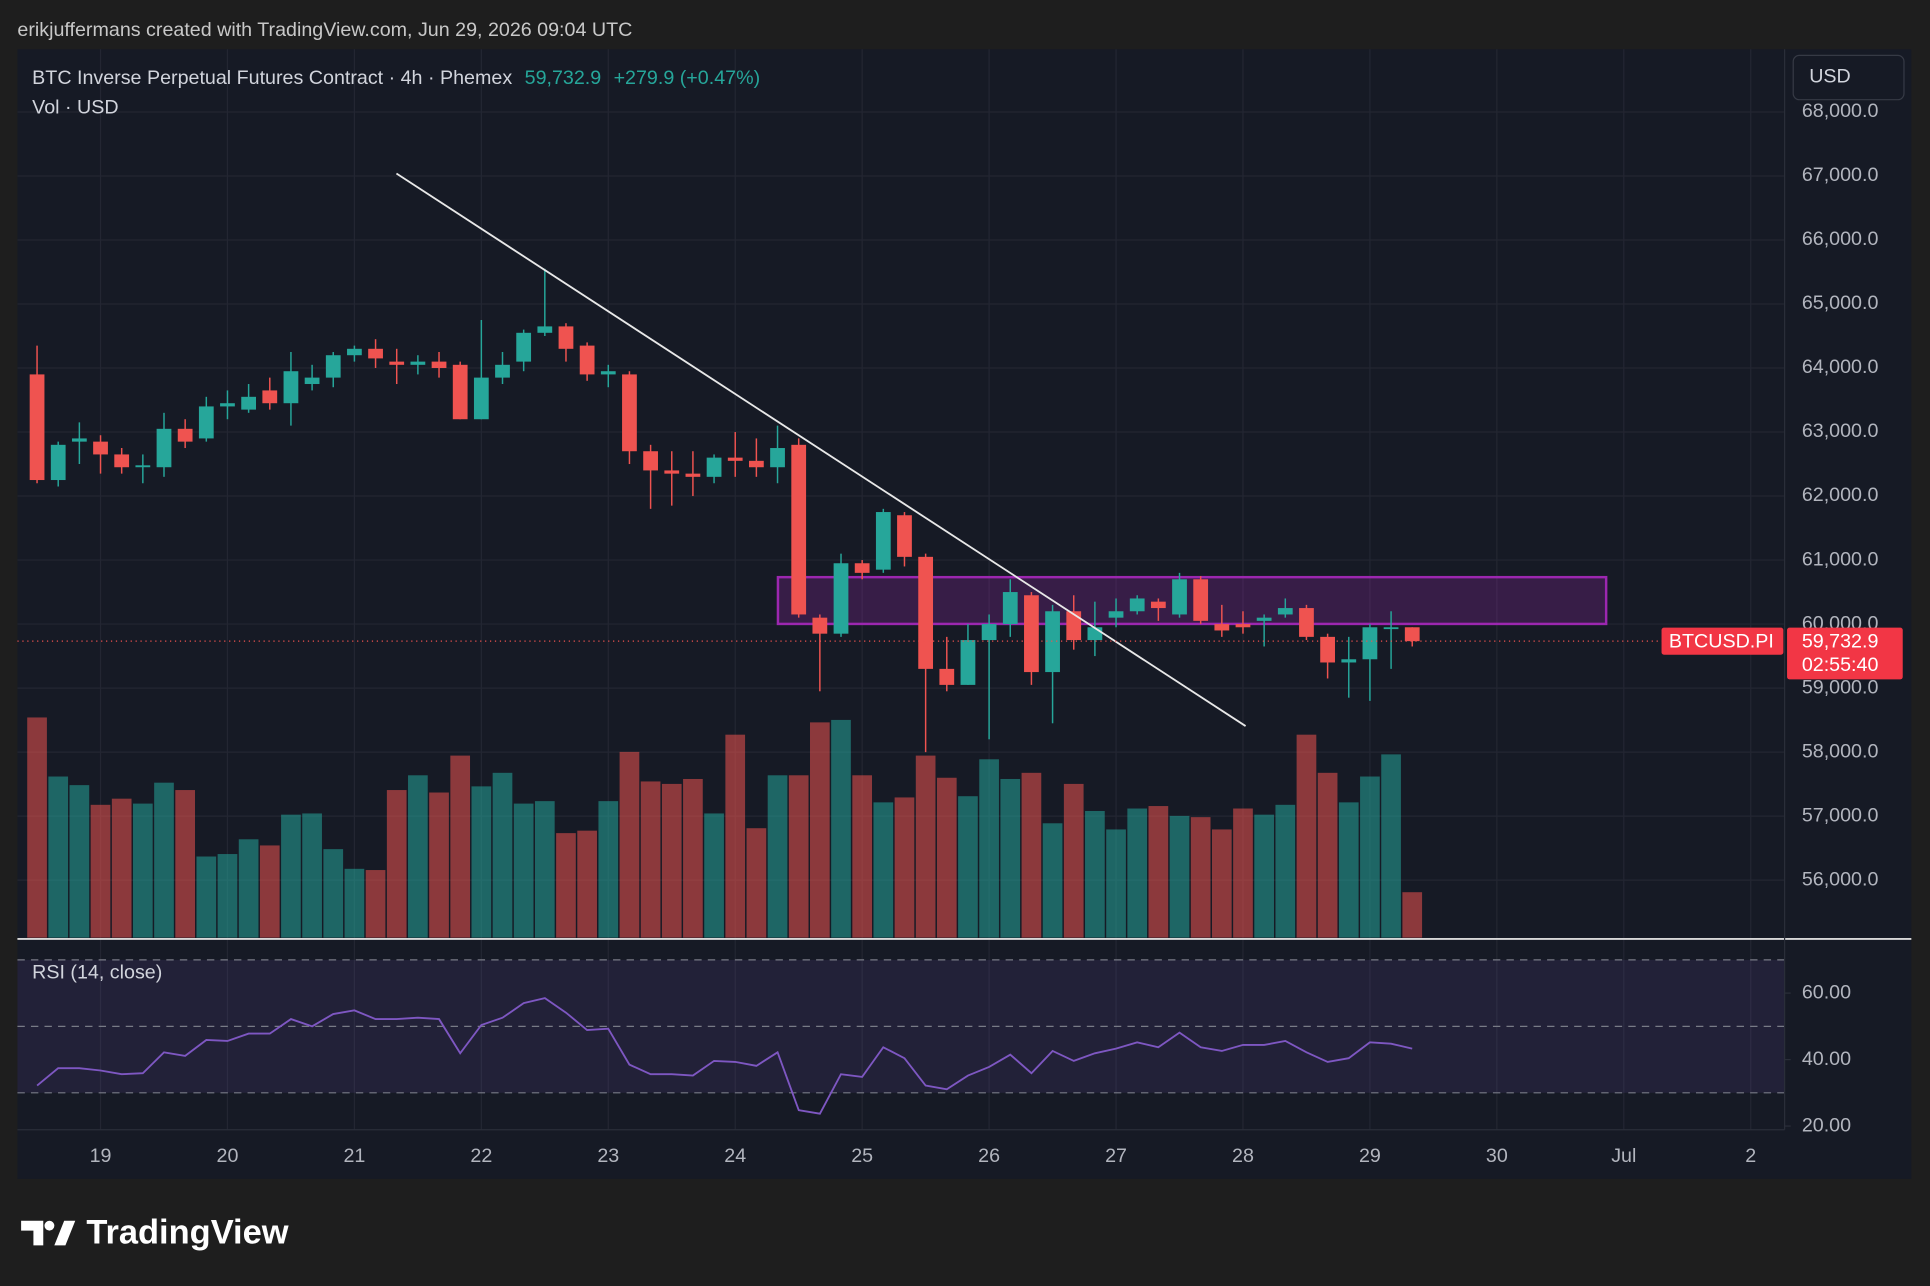 This screenshot has width=1930, height=1286. I want to click on currency-button, so click(1848, 77).